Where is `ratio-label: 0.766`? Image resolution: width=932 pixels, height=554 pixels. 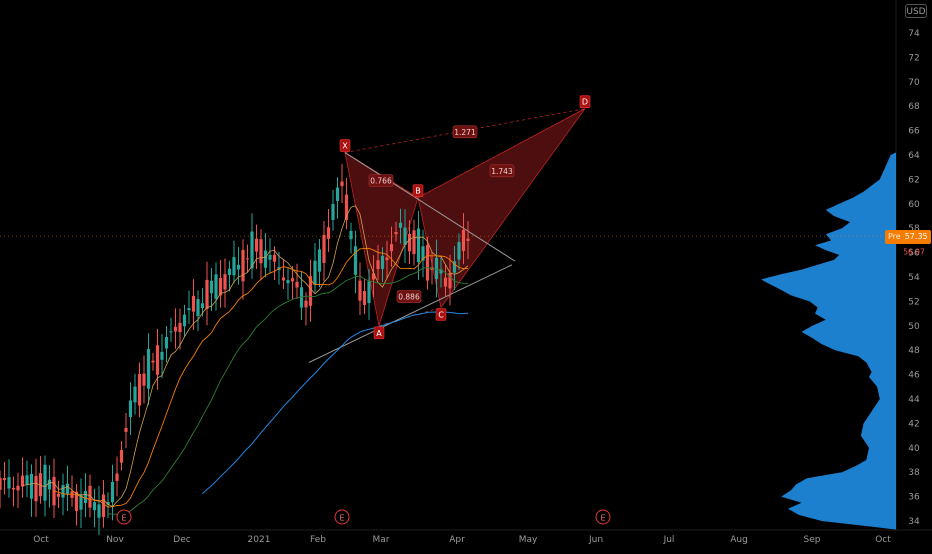 ratio-label: 0.766 is located at coordinates (381, 180).